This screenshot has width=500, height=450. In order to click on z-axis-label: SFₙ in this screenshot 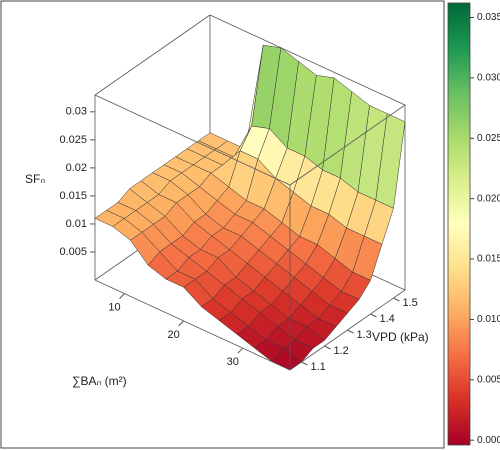, I will do `click(35, 179)`.